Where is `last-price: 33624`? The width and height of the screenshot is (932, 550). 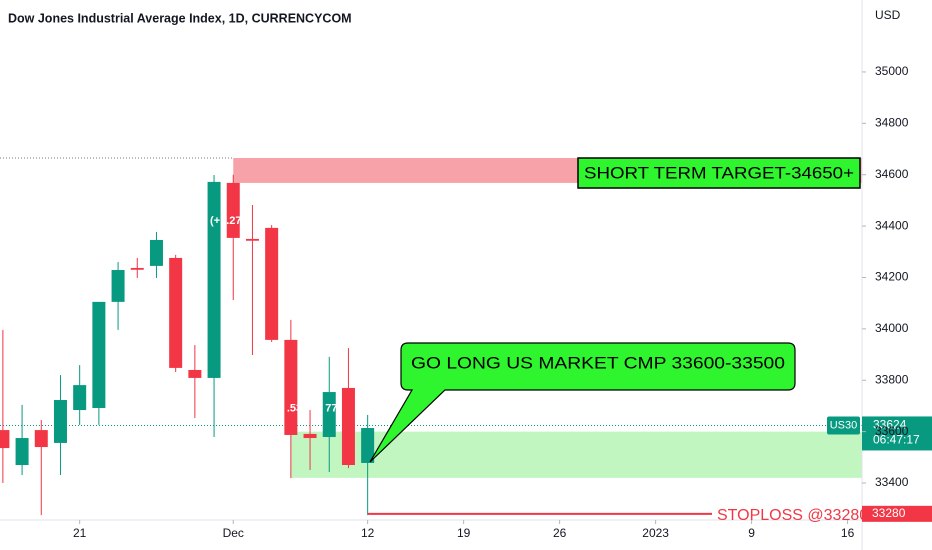 last-price: 33624 is located at coordinates (890, 425).